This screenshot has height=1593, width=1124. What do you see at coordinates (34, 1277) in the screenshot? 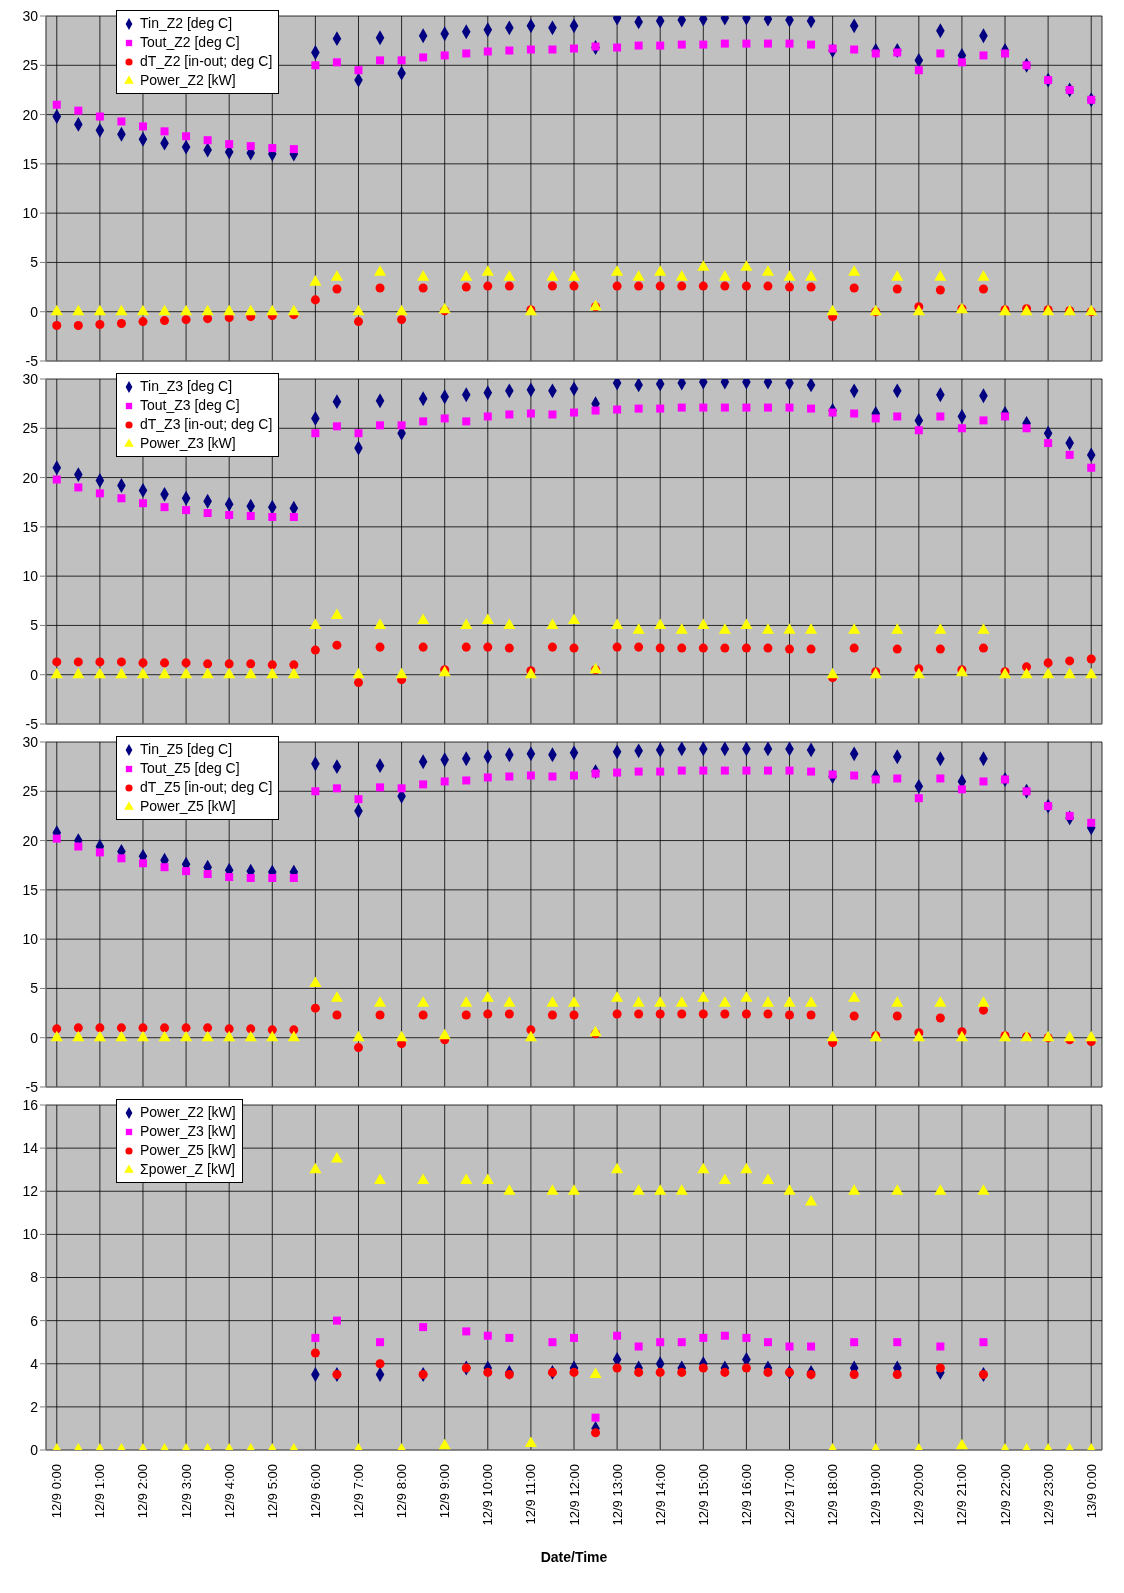
I see `y-tick-label: 8` at bounding box center [34, 1277].